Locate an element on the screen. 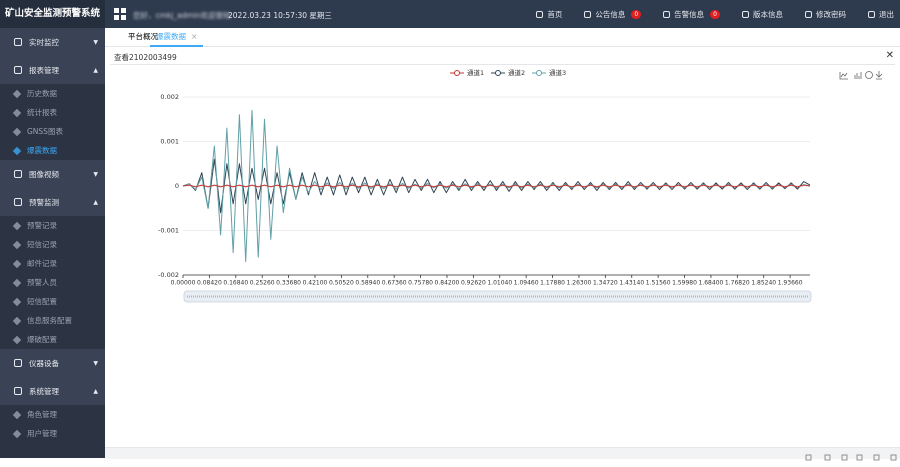 This screenshot has height=467, width=900. sidebar-item: 短信记录 is located at coordinates (52, 244).